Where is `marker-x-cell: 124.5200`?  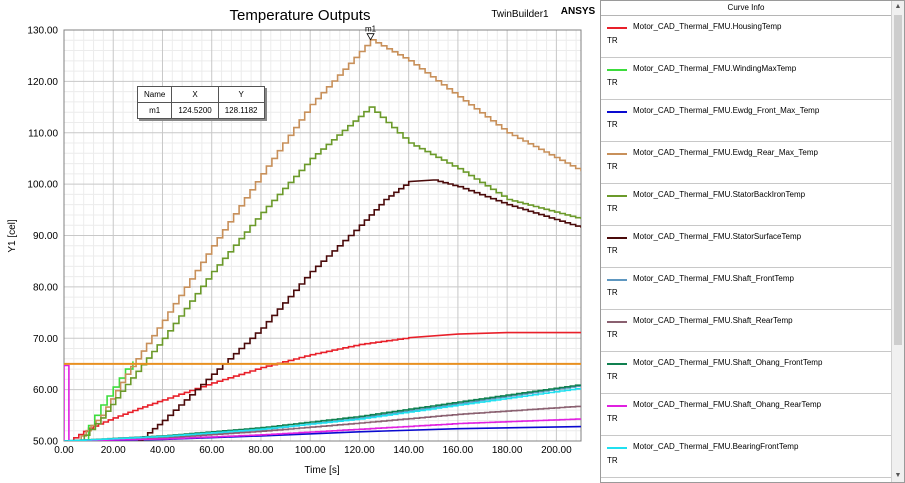
marker-x-cell: 124.5200 is located at coordinates (195, 110).